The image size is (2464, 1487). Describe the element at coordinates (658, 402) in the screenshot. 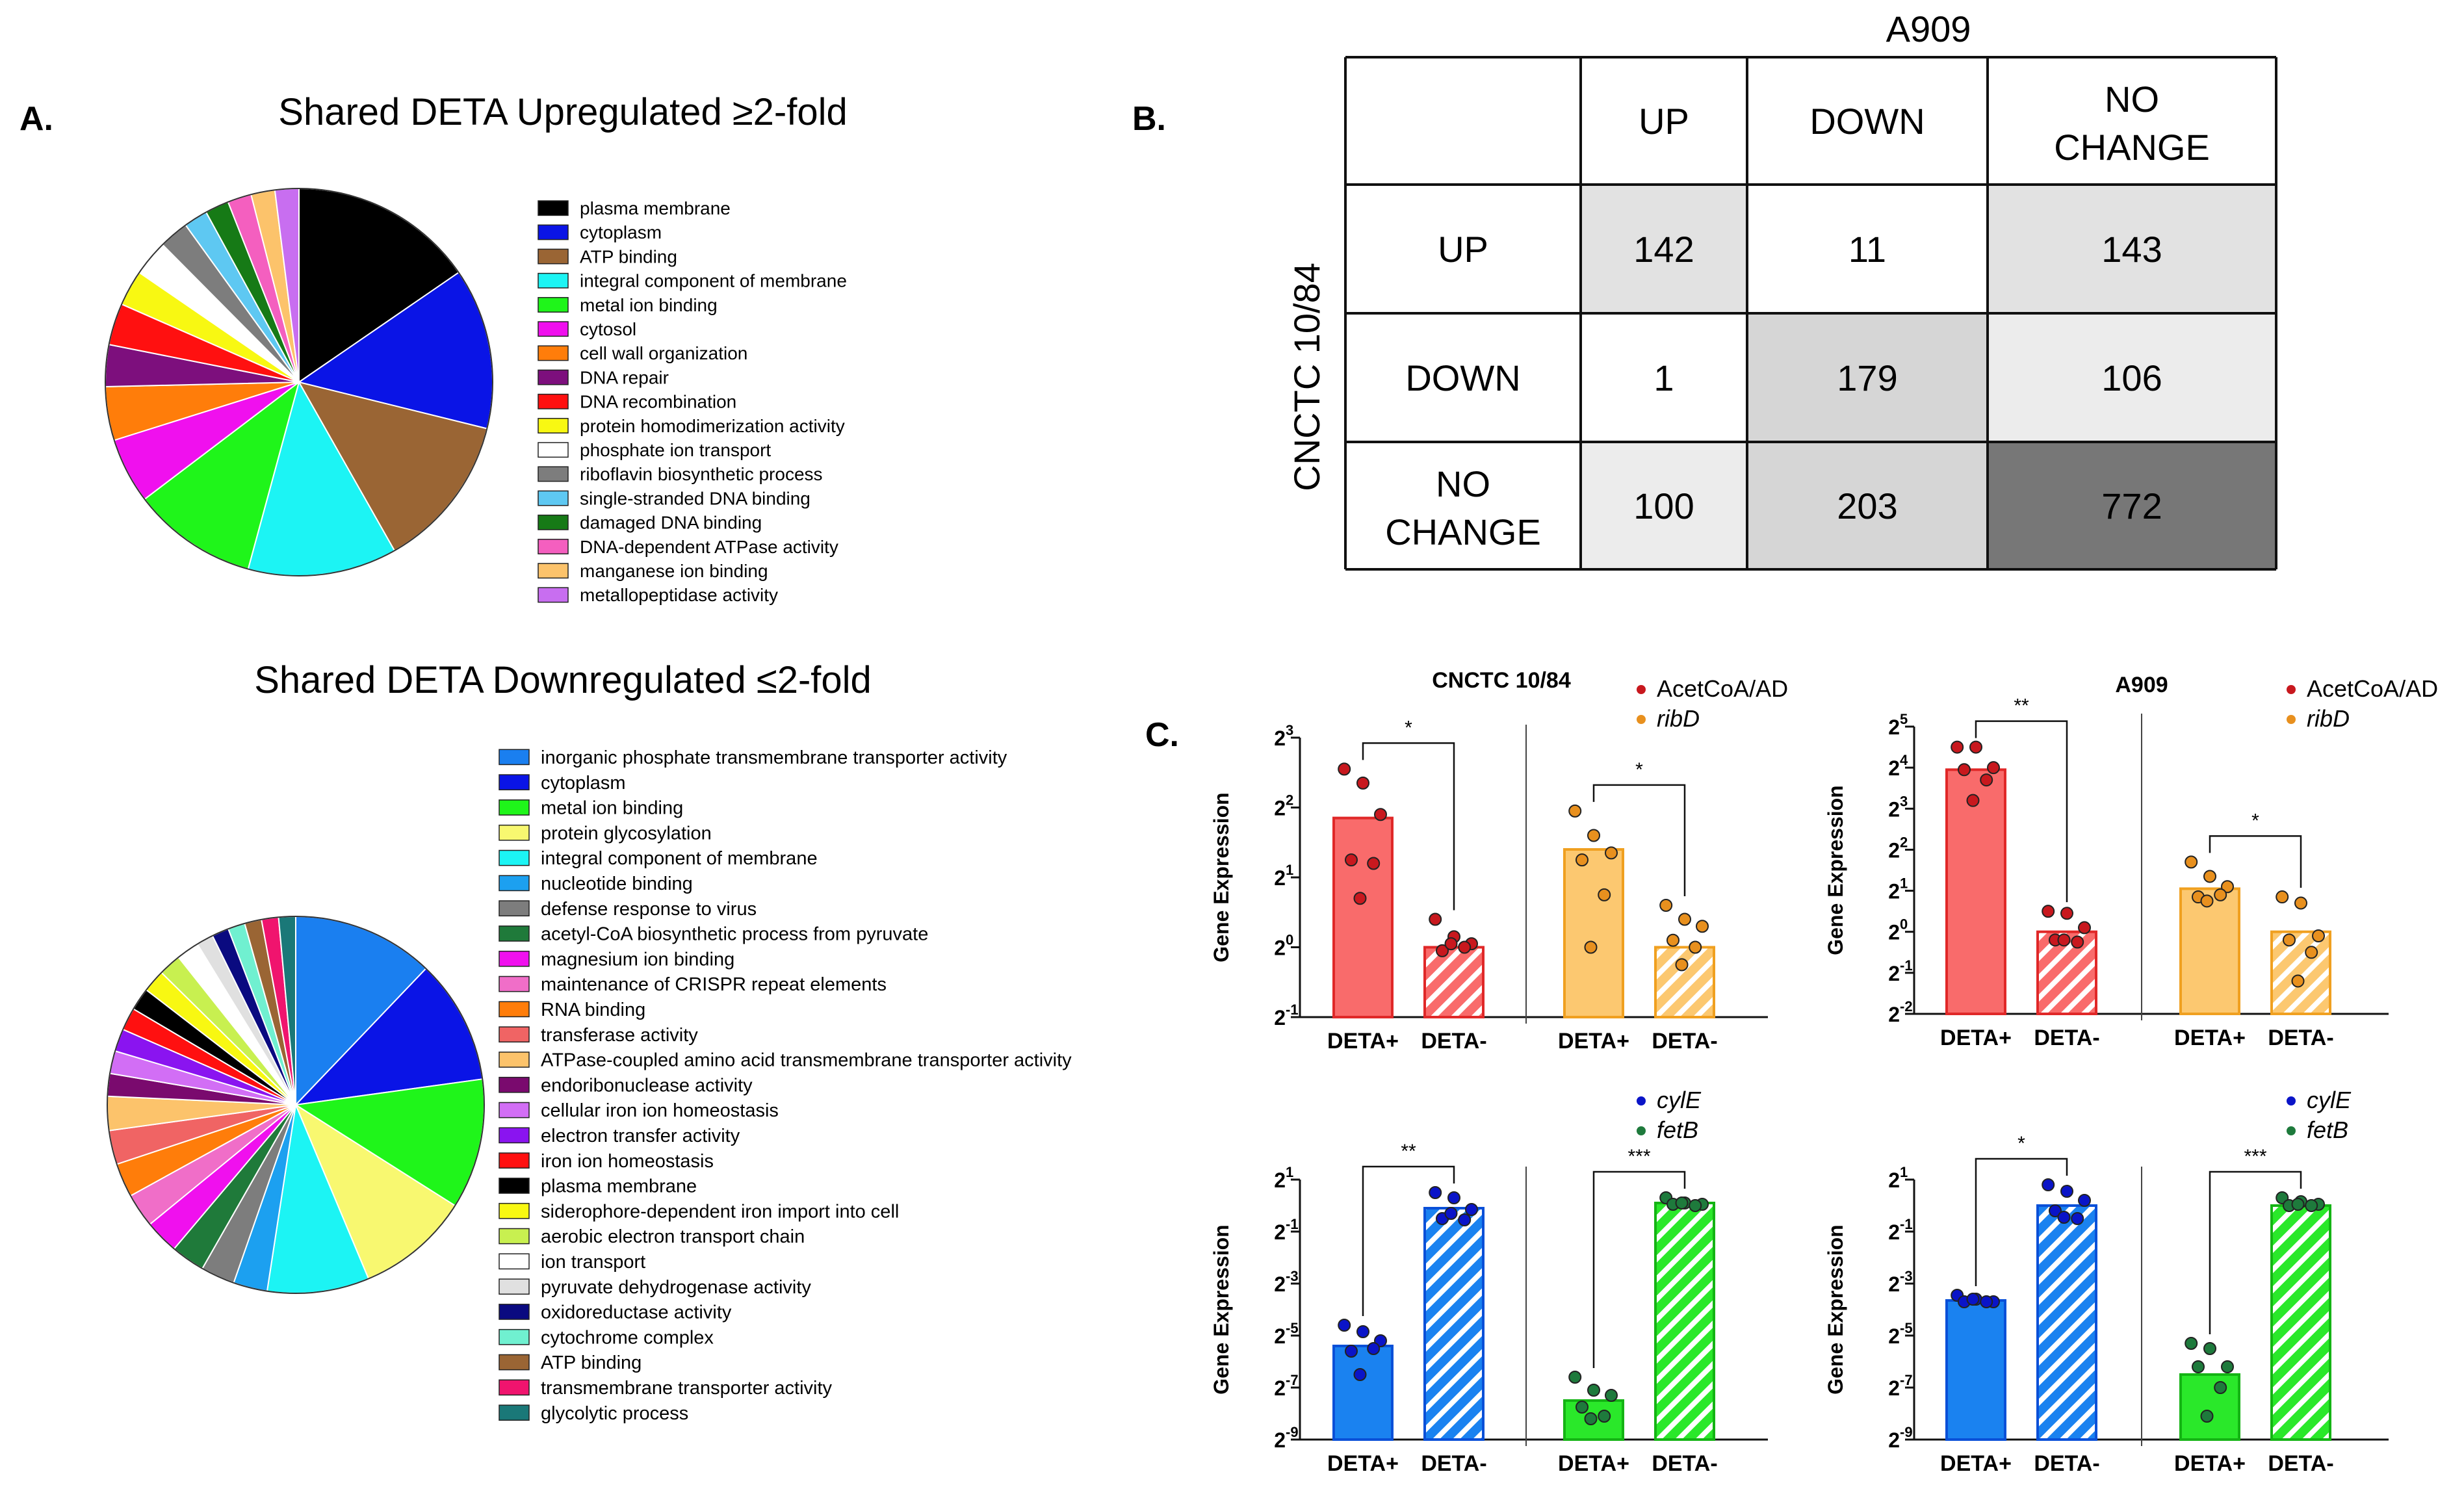

I see `legend-label: DNA recombination` at that location.